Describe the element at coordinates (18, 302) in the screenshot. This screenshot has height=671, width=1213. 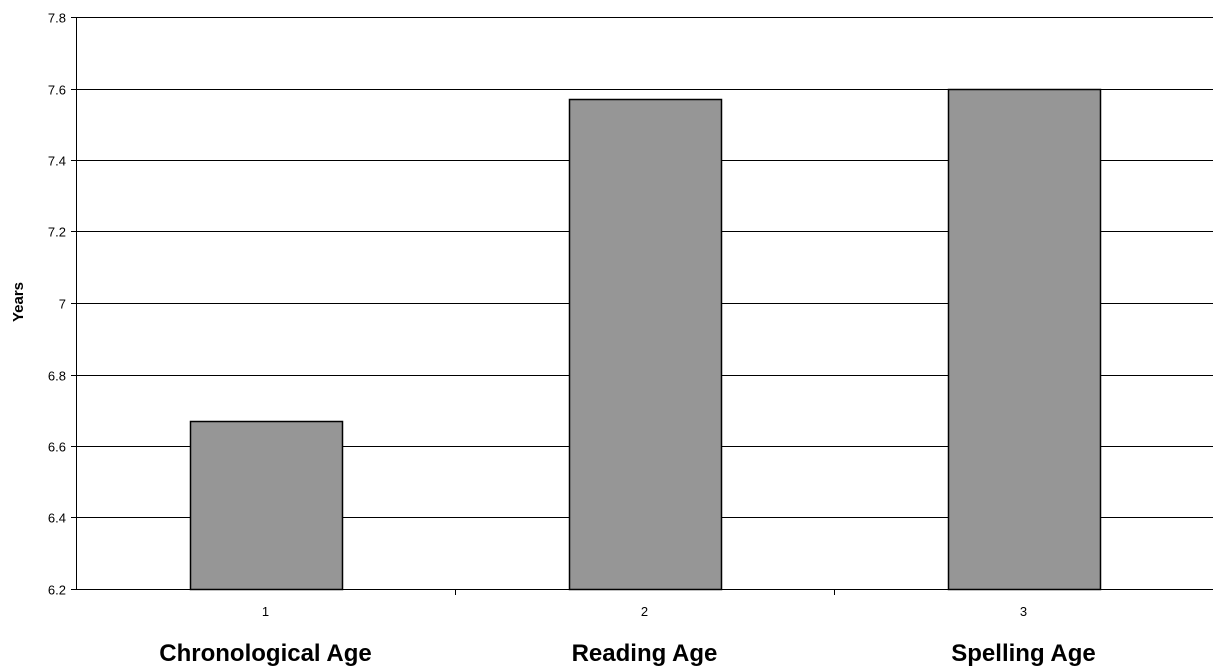
I see `y-axis-title: Years` at that location.